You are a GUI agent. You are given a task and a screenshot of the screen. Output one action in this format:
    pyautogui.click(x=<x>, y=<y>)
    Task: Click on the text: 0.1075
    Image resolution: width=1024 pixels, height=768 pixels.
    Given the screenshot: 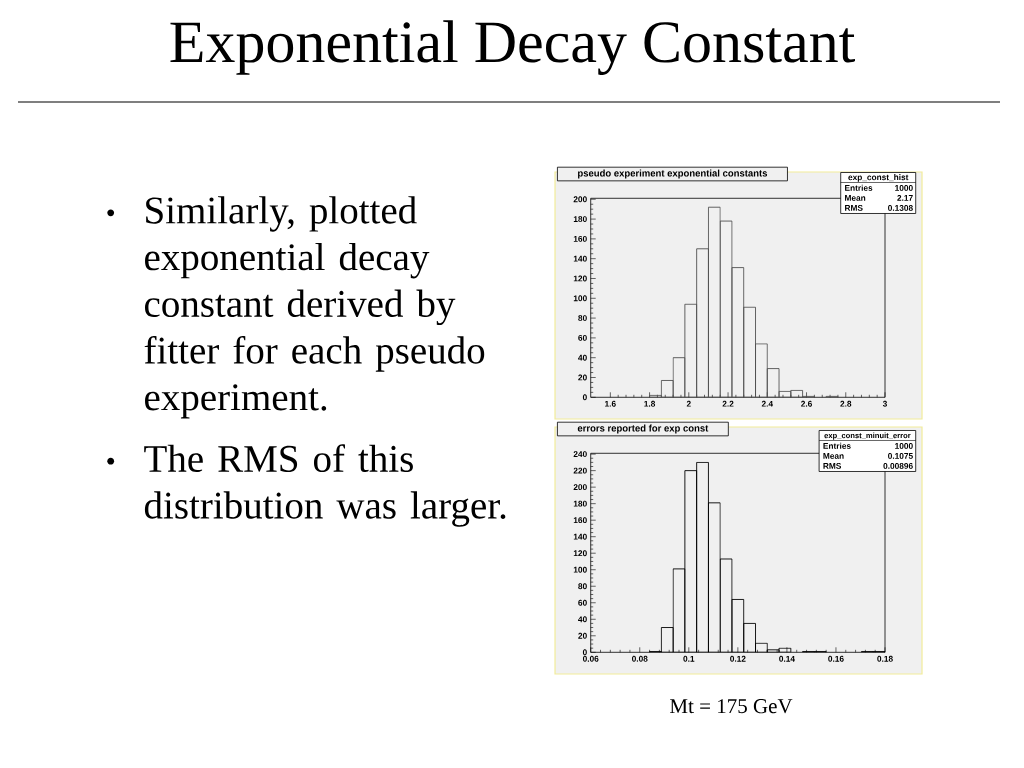 What is the action you would take?
    pyautogui.click(x=900, y=456)
    